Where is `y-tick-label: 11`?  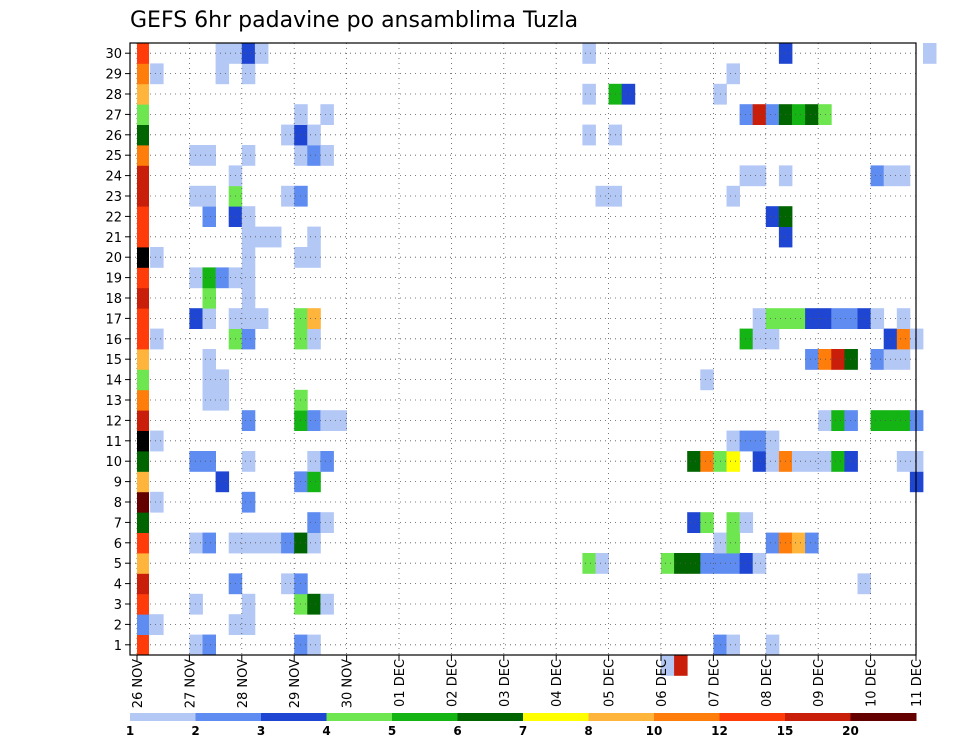
y-tick-label: 11 is located at coordinates (113, 442).